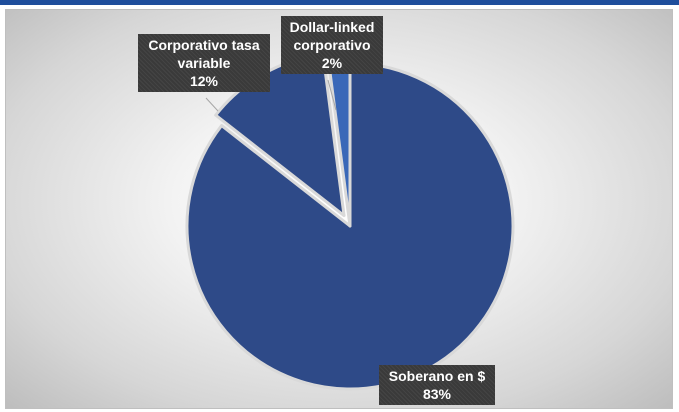 The width and height of the screenshot is (679, 412). I want to click on data-label-corporativo-tasa-variable: Corporativo tasa variable 12%, so click(204, 63).